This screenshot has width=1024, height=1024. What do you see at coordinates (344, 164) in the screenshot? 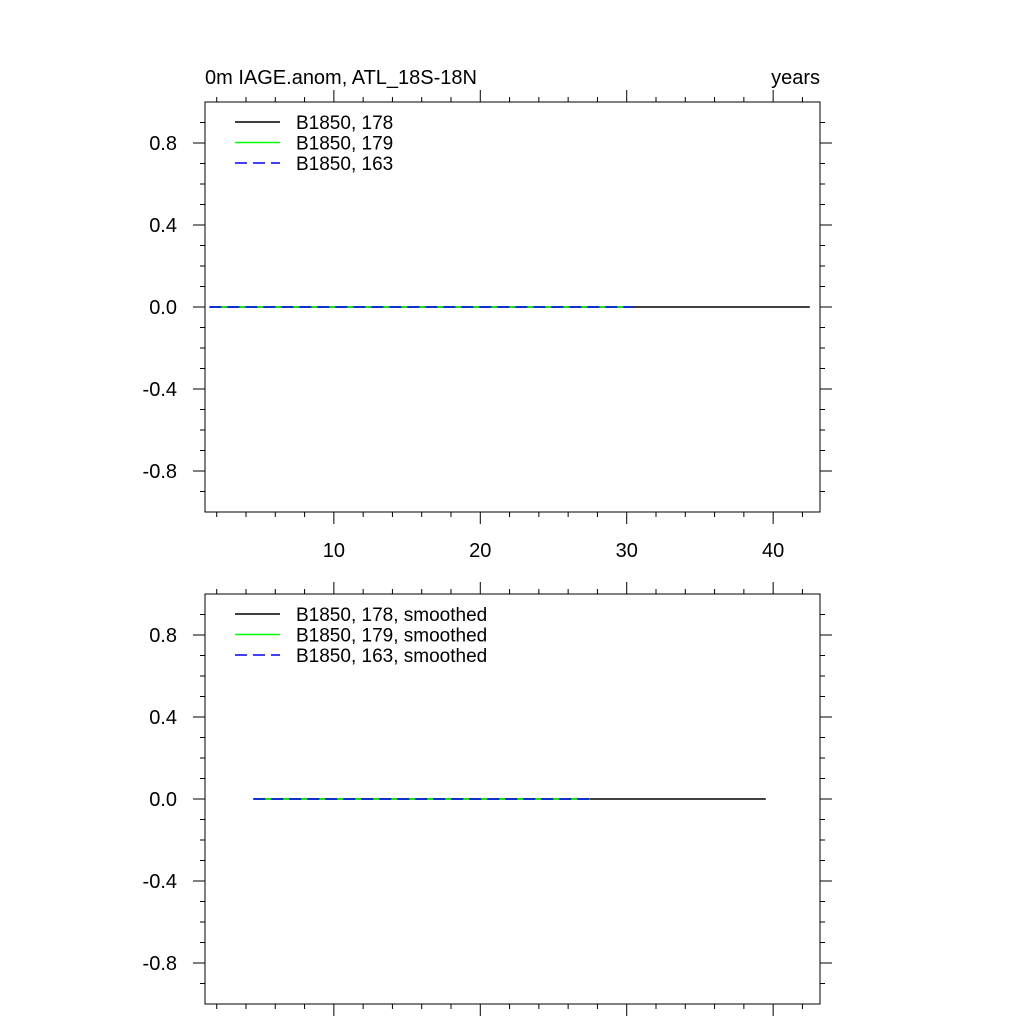
I see `legend-label: B1850, 163` at bounding box center [344, 164].